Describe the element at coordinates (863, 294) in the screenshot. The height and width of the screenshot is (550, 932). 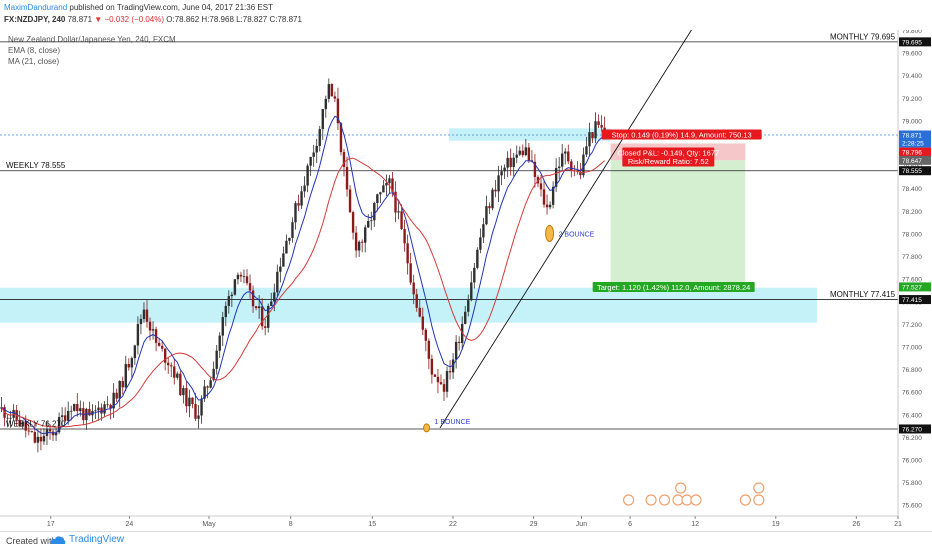
I see `level-label: MONTHLY 77.415` at that location.